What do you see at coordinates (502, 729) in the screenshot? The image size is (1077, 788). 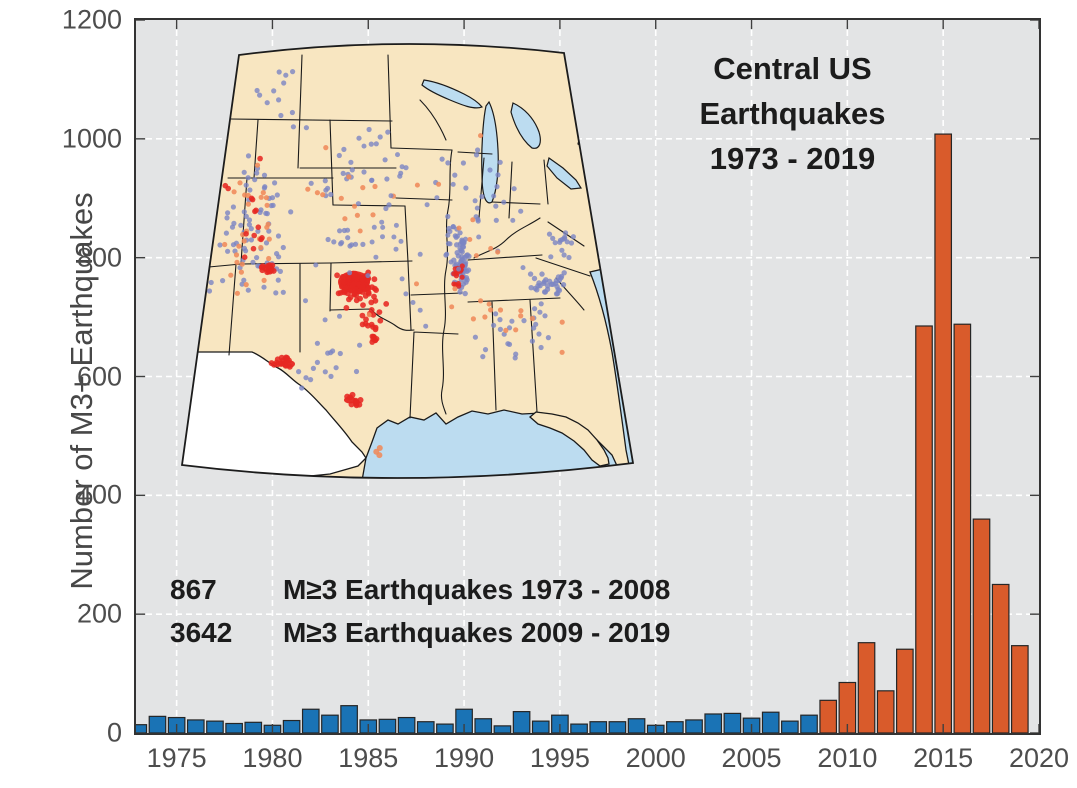 I see `bar-1992` at bounding box center [502, 729].